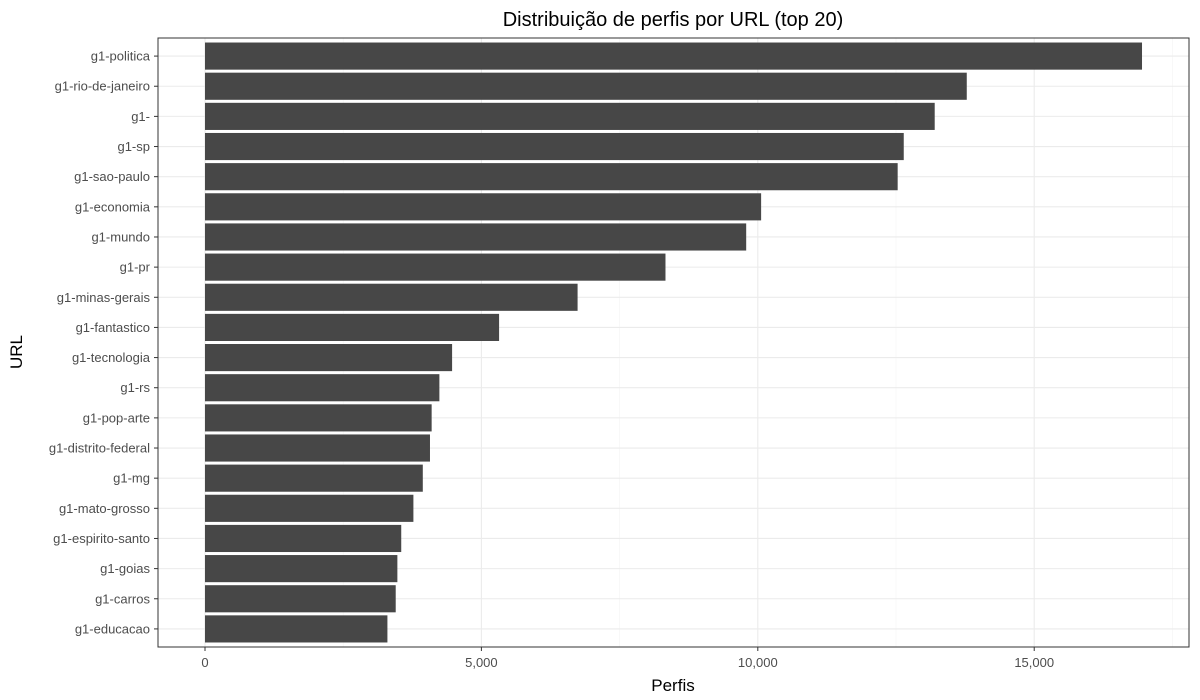 The image size is (1200, 700). What do you see at coordinates (16, 352) in the screenshot?
I see `y-axis-title: URL` at bounding box center [16, 352].